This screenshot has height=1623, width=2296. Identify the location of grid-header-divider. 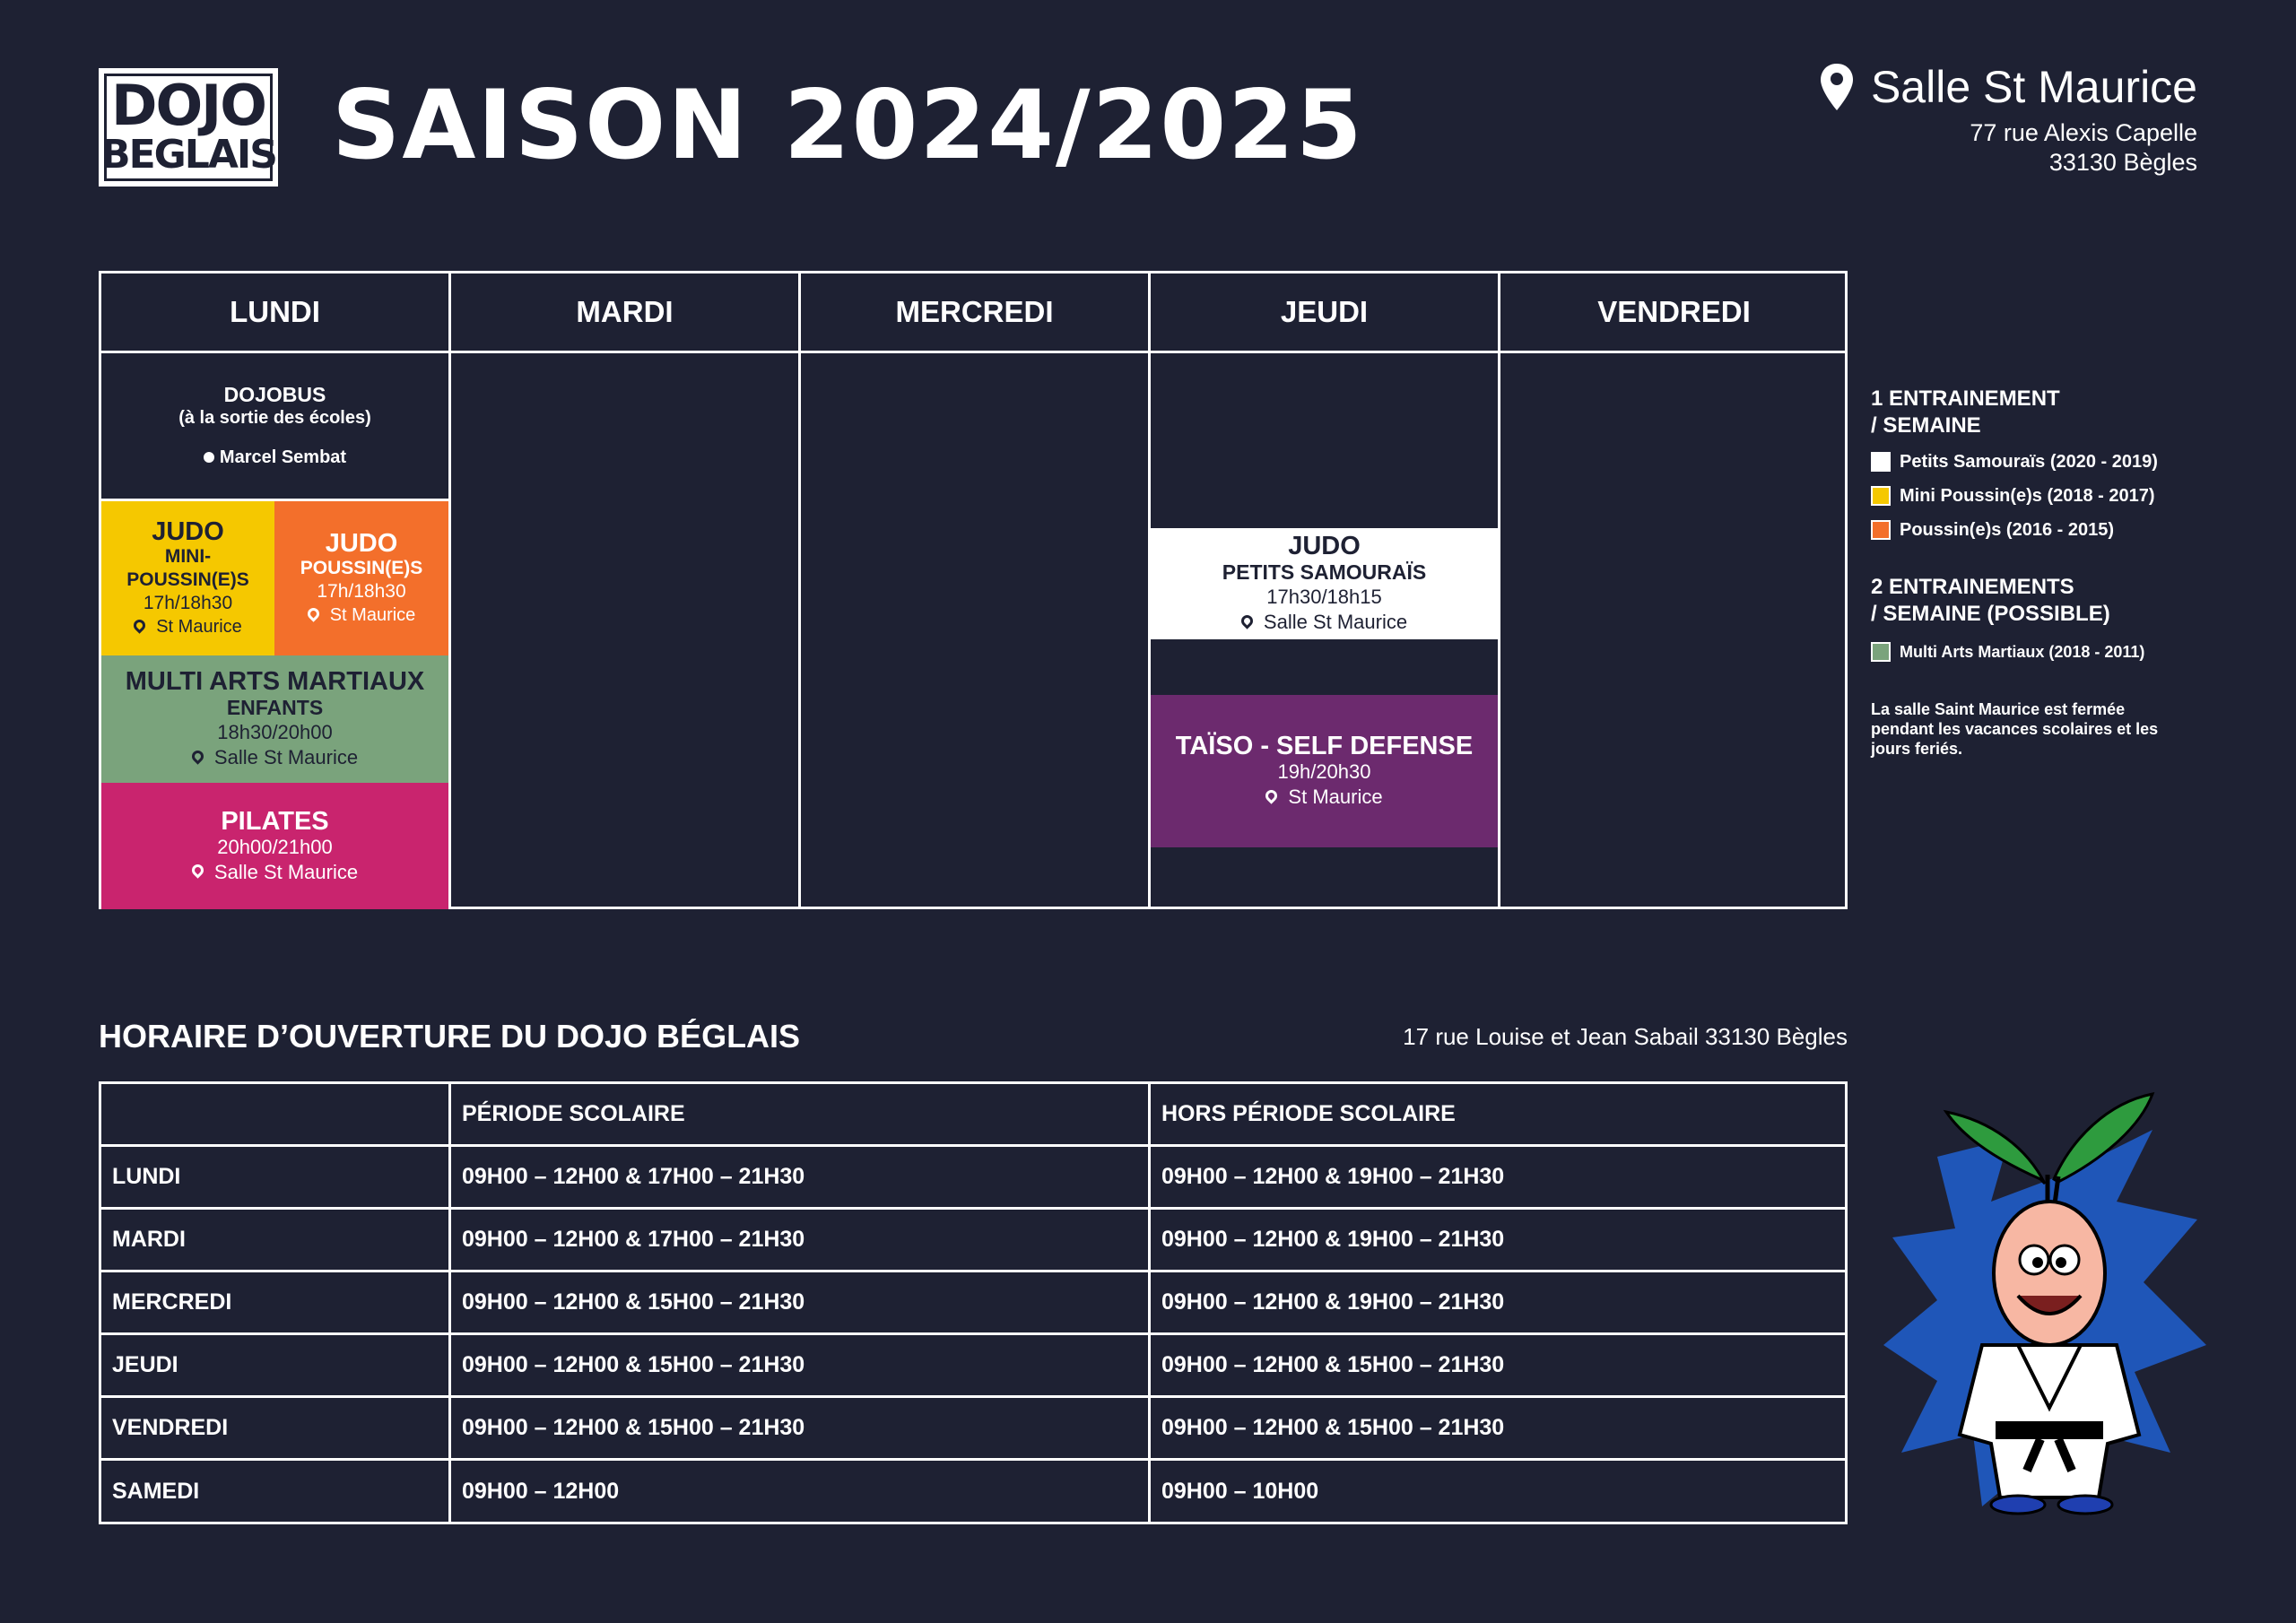
(973, 352).